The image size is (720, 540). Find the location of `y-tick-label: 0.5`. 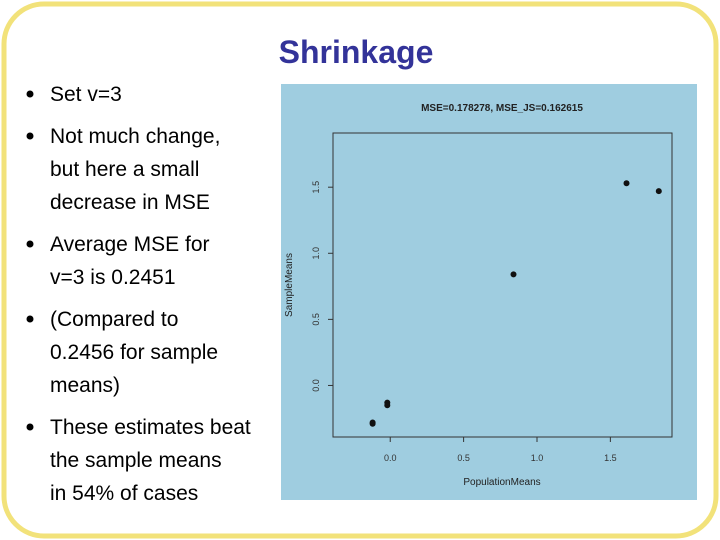

y-tick-label: 0.5 is located at coordinates (316, 319).